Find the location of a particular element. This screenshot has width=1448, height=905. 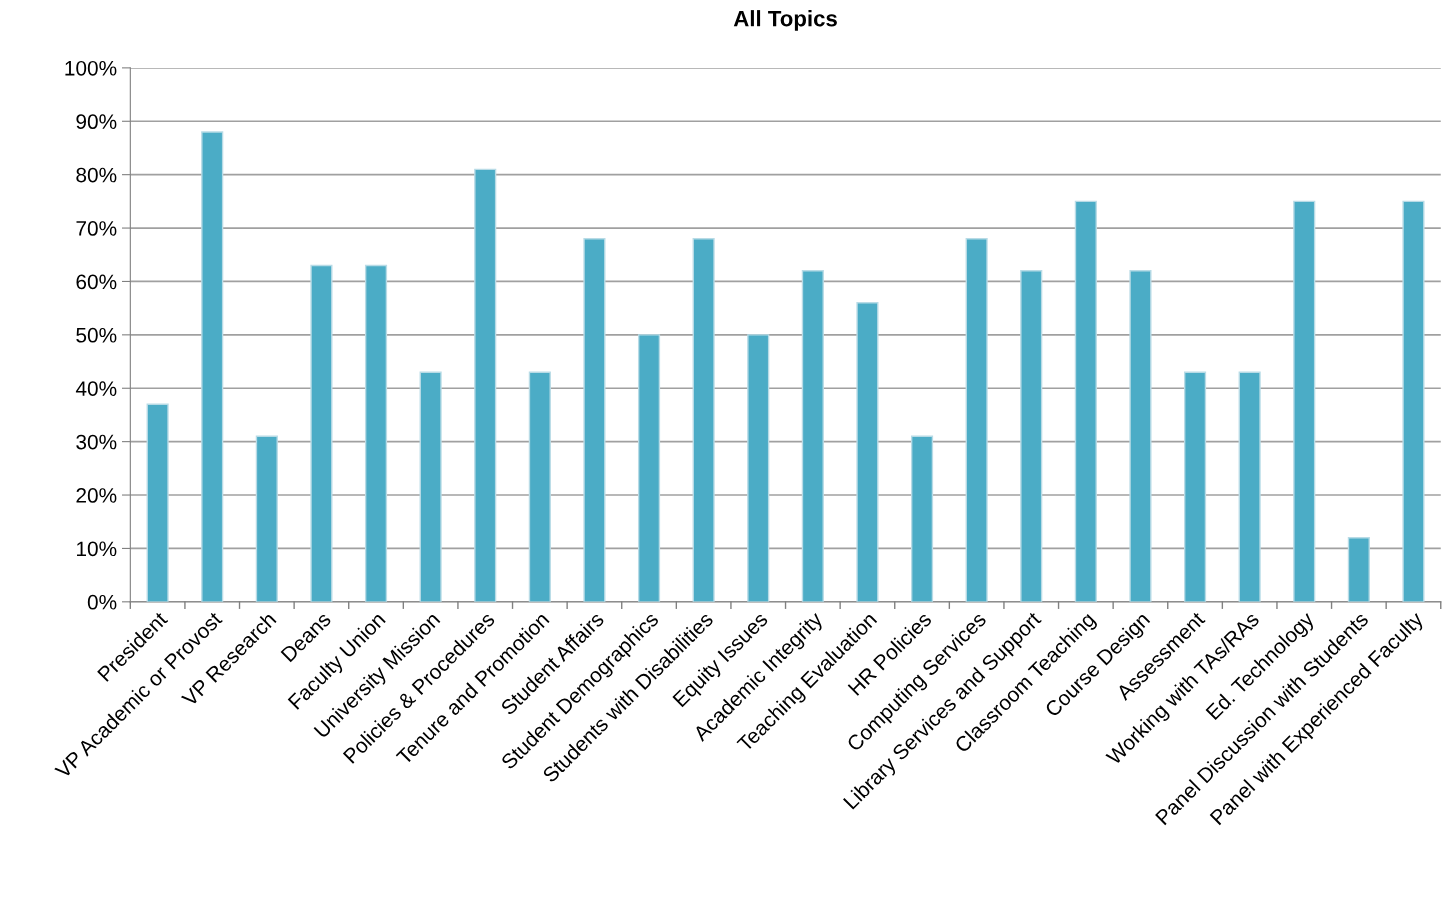

y-tick-label: 90% is located at coordinates (96, 122).